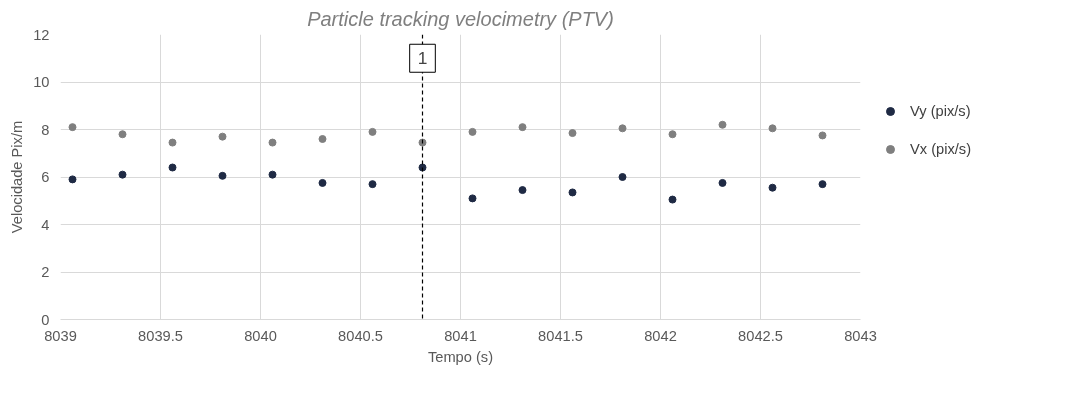  What do you see at coordinates (360, 335) in the screenshot?
I see `x-tick-label: 8040.5` at bounding box center [360, 335].